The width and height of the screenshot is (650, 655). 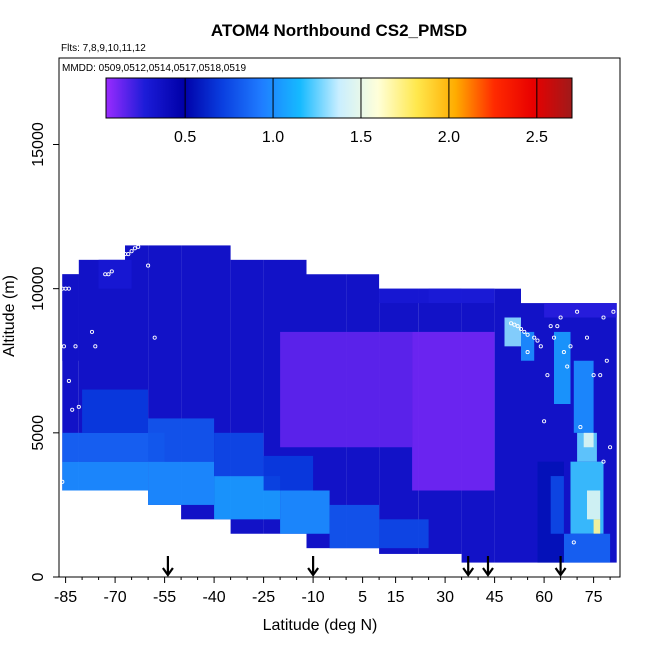 I want to click on envelope-cell, so click(x=529, y=433).